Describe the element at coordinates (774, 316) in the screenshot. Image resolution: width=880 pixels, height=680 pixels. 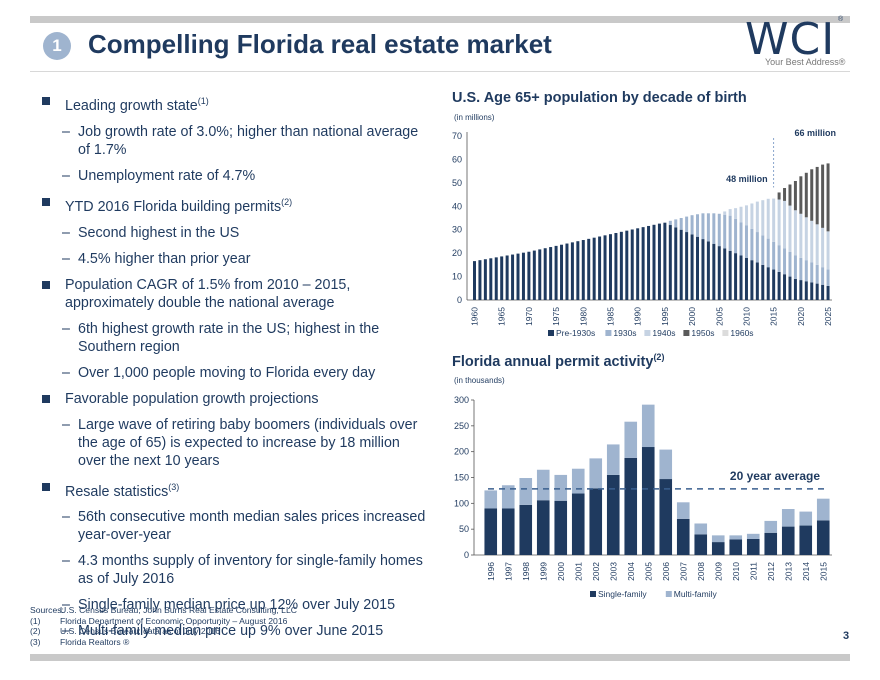
I see `x-tick-label: 2015` at that location.